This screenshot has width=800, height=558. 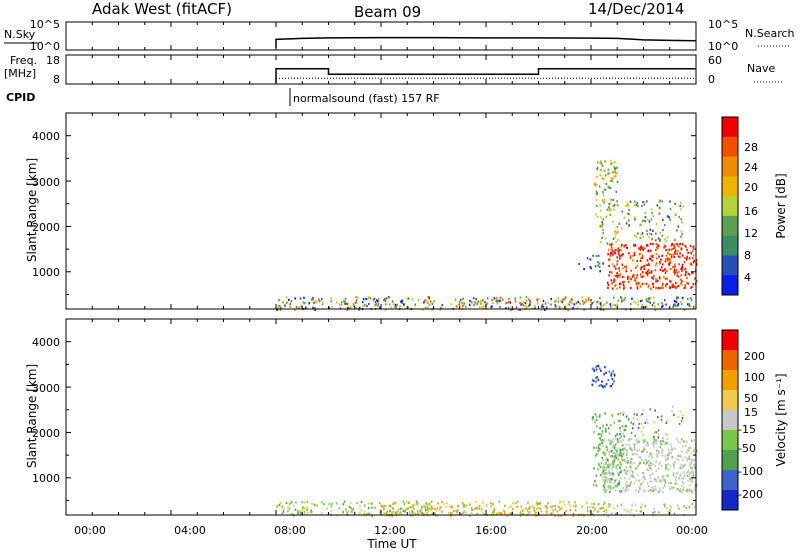 What do you see at coordinates (751, 211) in the screenshot?
I see `power-cbar-tick-16: 16` at bounding box center [751, 211].